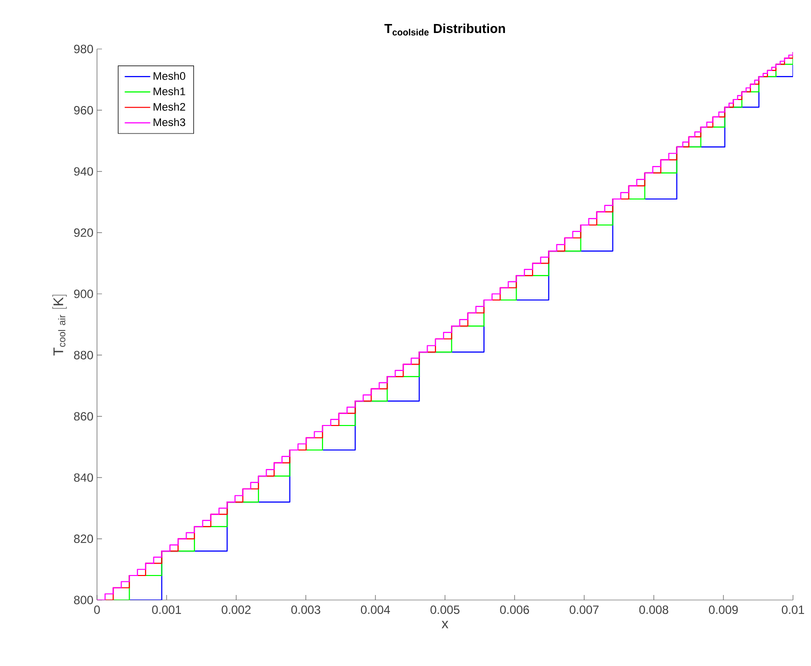 This screenshot has height=666, width=811. What do you see at coordinates (653, 610) in the screenshot?
I see `x-tick-label: 0.008` at bounding box center [653, 610].